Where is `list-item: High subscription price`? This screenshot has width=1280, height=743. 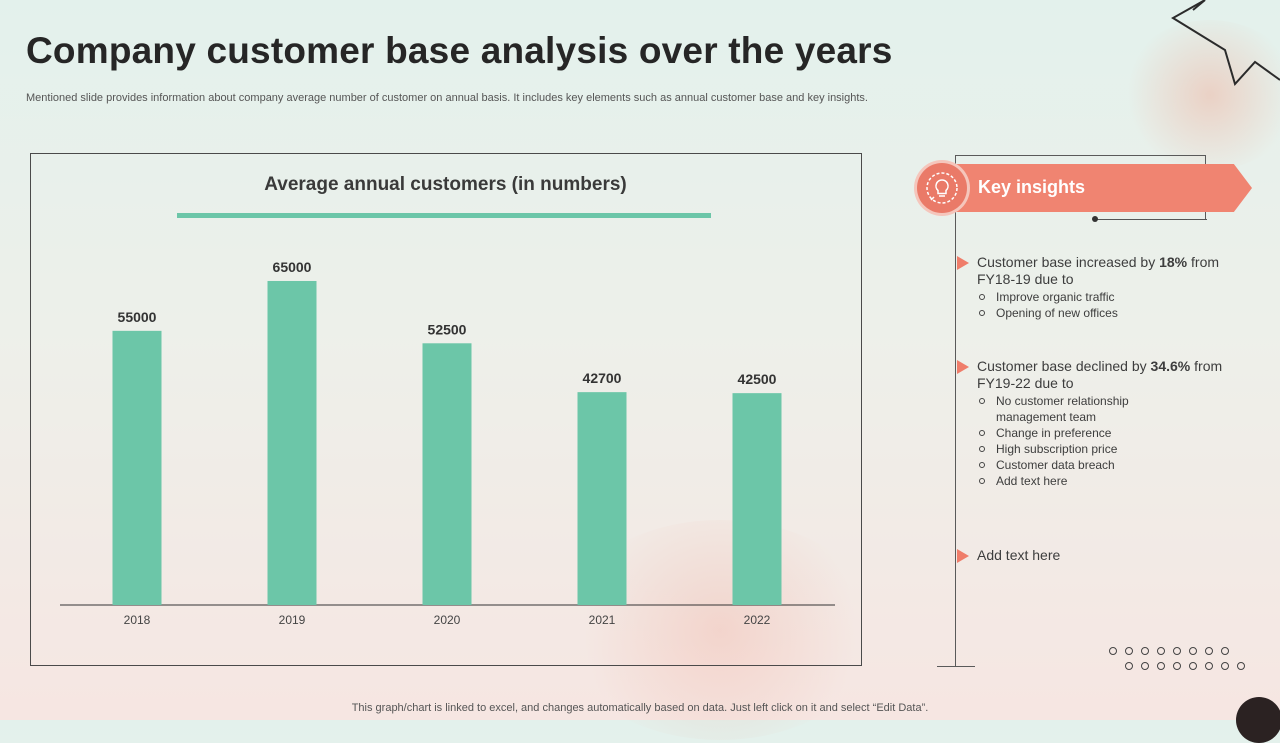 list-item: High subscription price is located at coordinates (1117, 449).